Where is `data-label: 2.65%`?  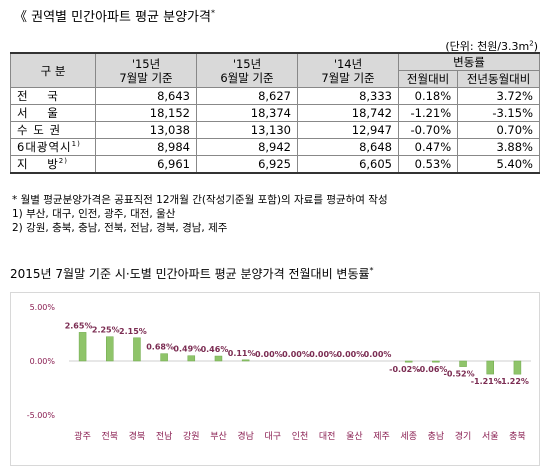
data-label: 2.65% is located at coordinates (79, 325).